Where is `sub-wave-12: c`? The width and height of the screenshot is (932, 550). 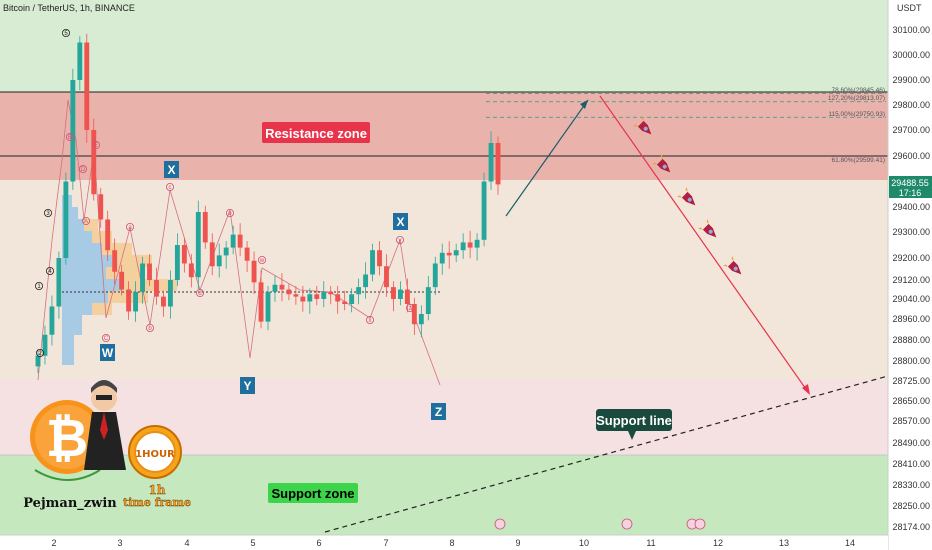
sub-wave-12: c is located at coordinates (169, 186).